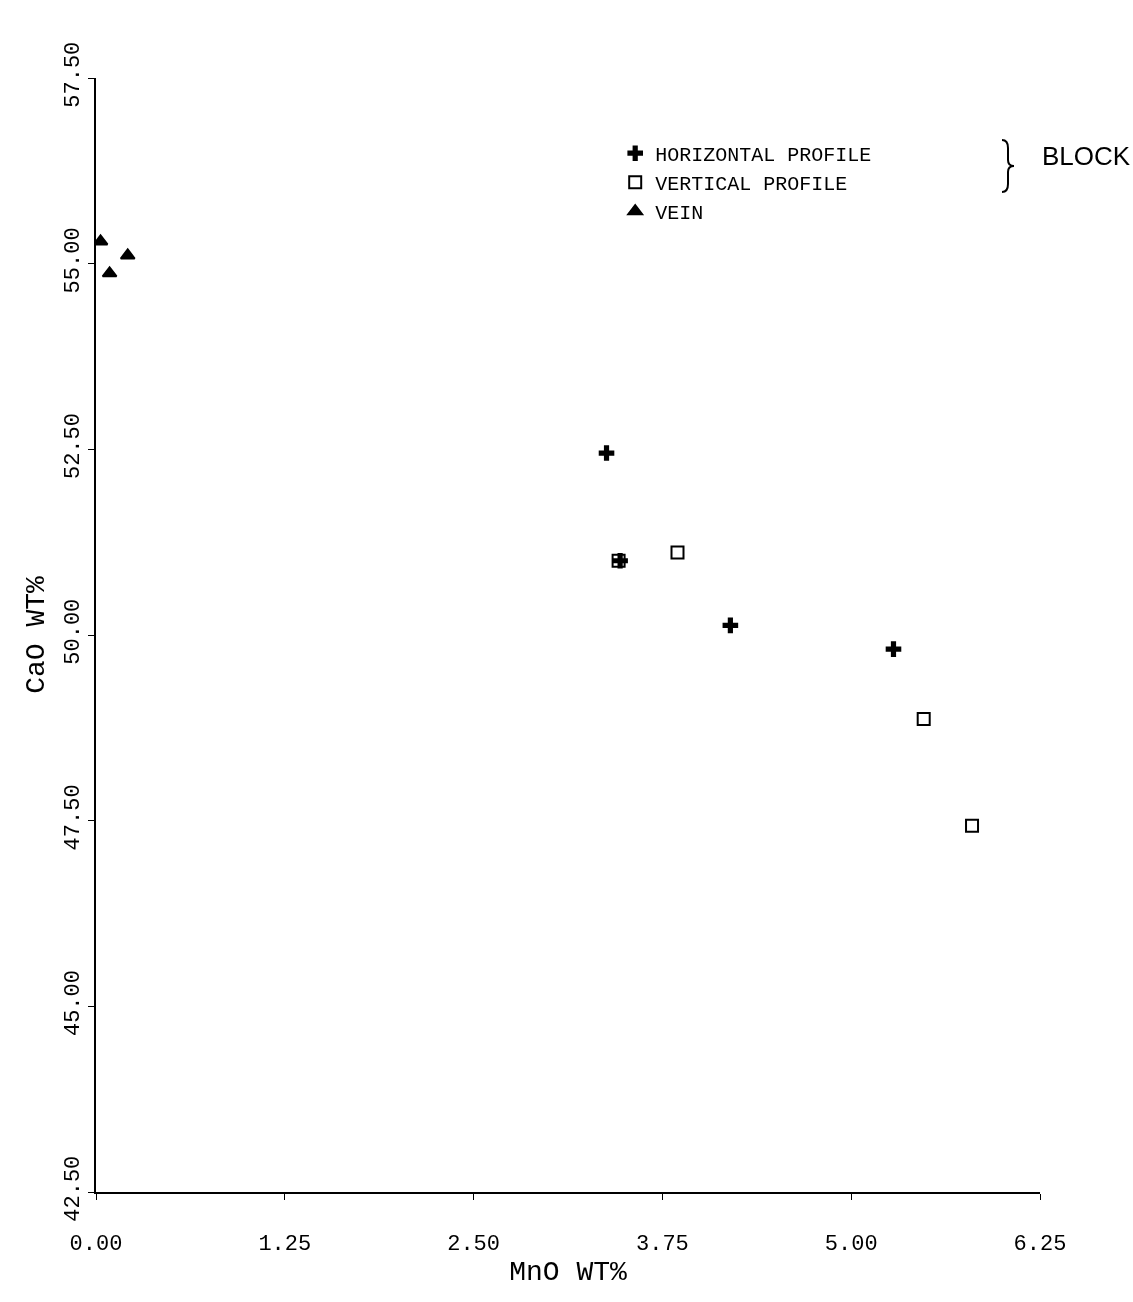  I want to click on y-tick-label: 52.50, so click(74, 446).